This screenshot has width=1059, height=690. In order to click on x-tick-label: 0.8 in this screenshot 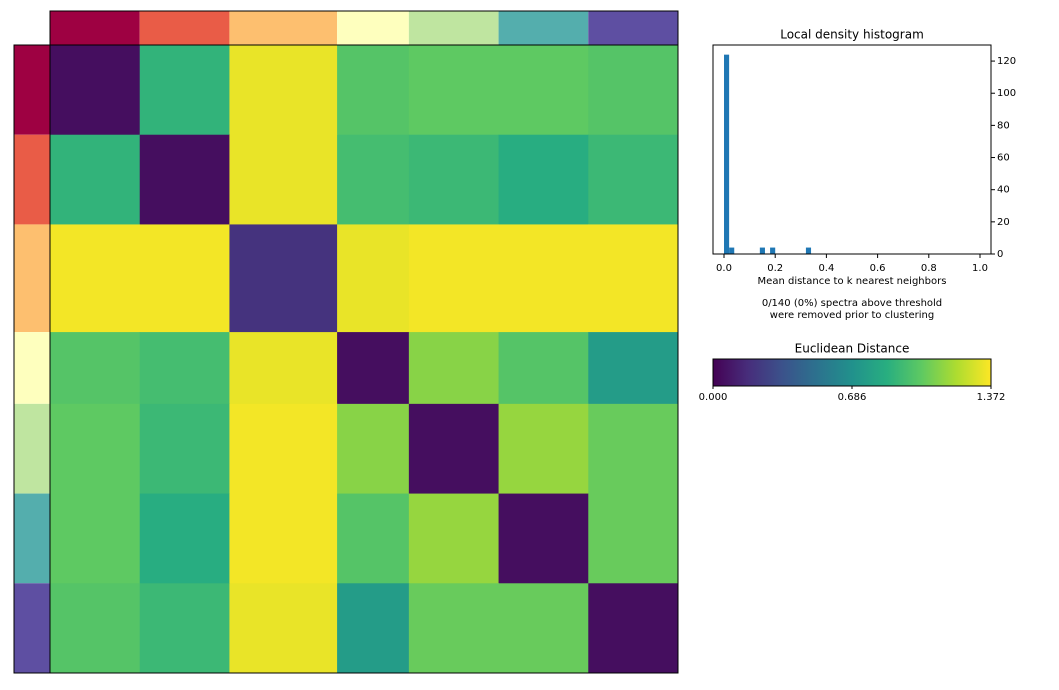, I will do `click(929, 268)`.